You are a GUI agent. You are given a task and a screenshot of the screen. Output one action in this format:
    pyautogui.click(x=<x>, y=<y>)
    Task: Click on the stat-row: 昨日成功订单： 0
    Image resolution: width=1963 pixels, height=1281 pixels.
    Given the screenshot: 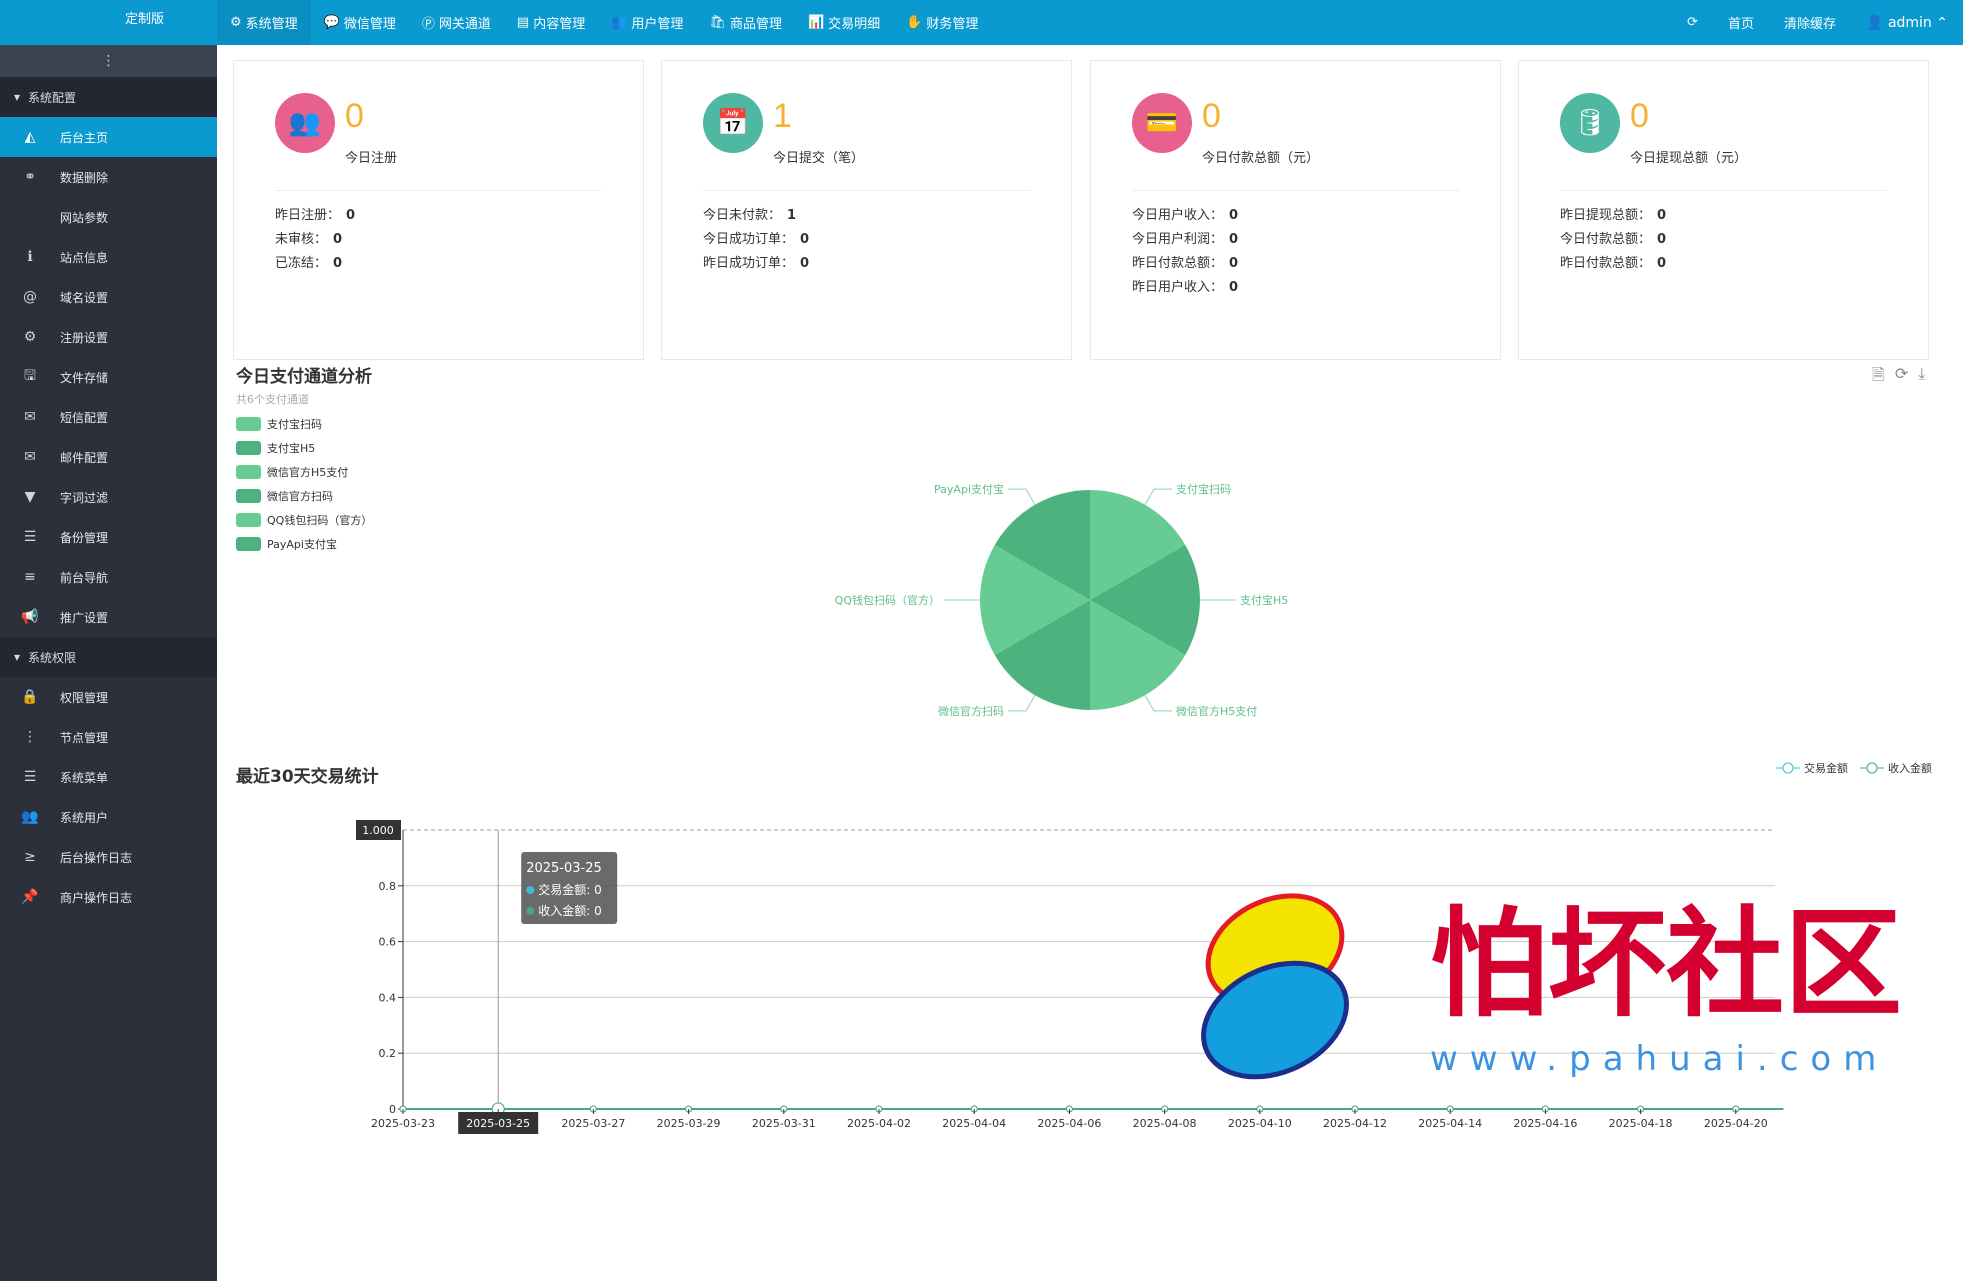 What is the action you would take?
    pyautogui.click(x=756, y=264)
    